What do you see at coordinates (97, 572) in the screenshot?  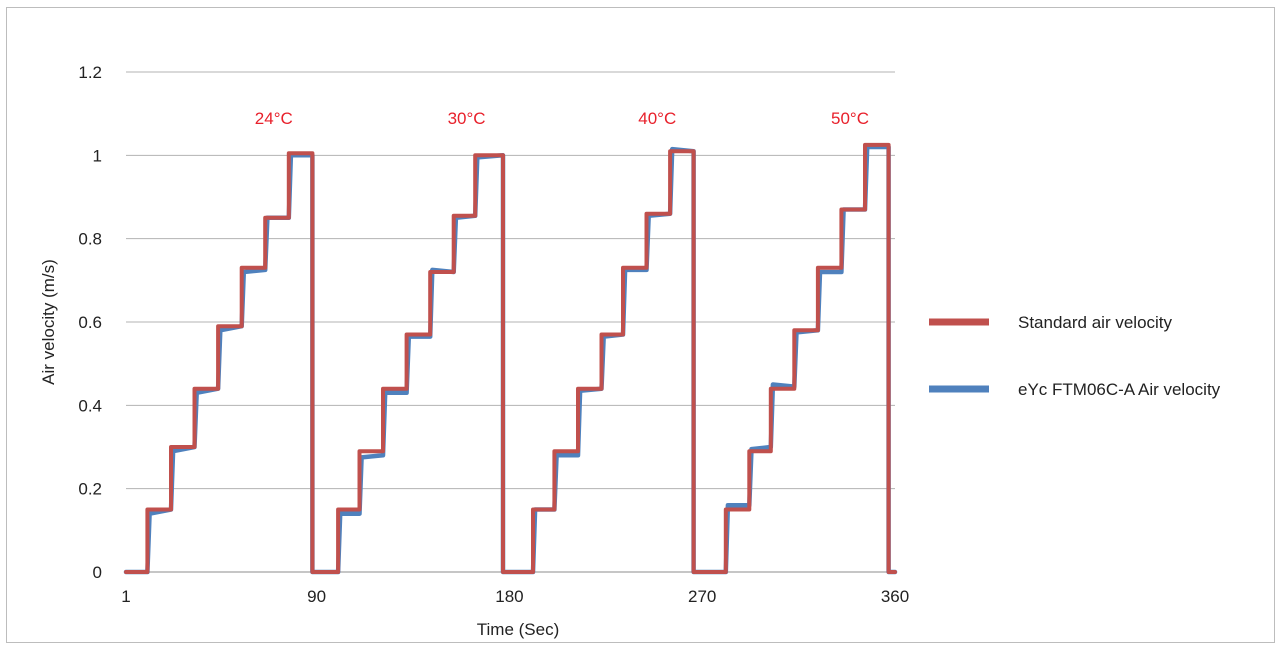 I see `y-tick-label: 0` at bounding box center [97, 572].